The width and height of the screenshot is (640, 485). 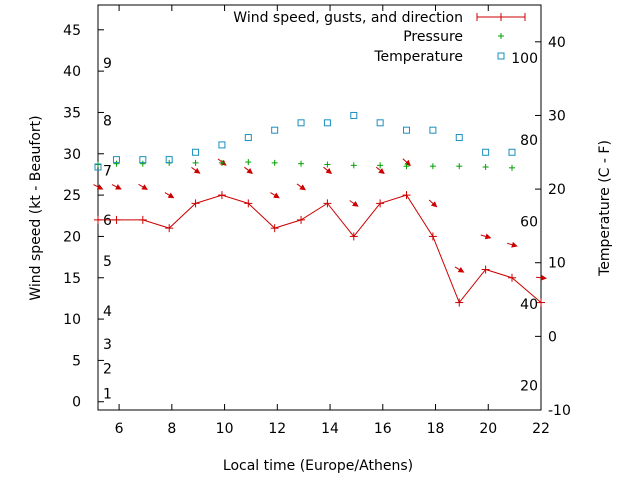 What do you see at coordinates (72, 279) in the screenshot?
I see `y-left-tick-label: 15` at bounding box center [72, 279].